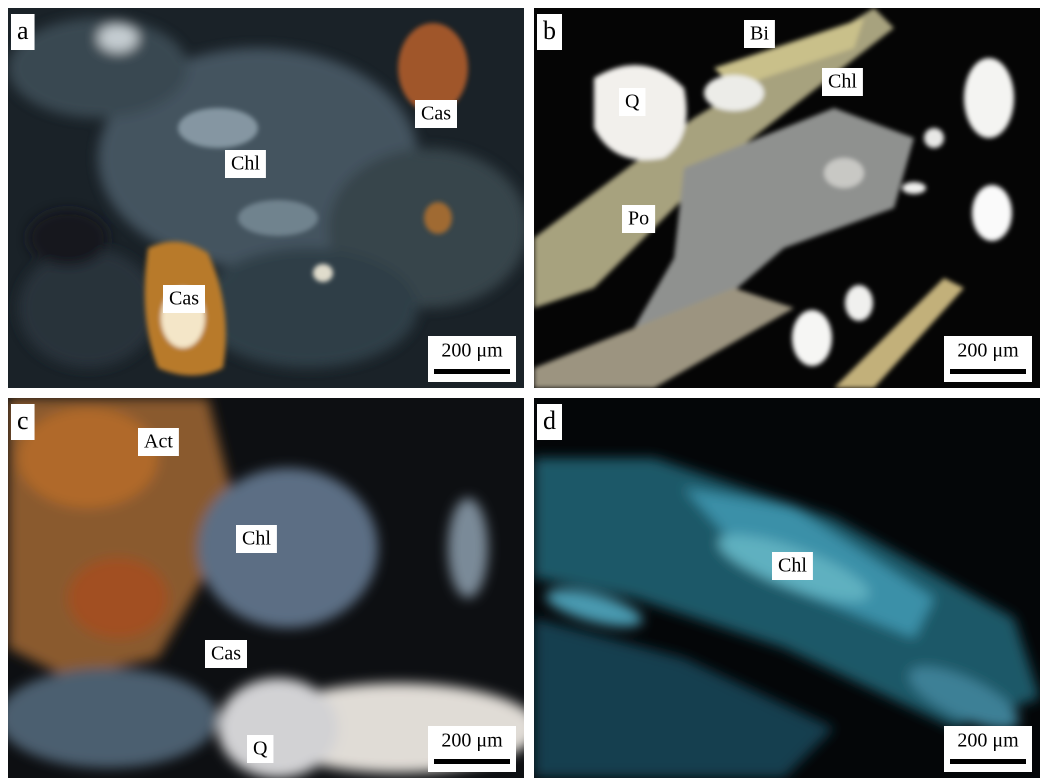  I want to click on panel-letter: a, so click(23, 30).